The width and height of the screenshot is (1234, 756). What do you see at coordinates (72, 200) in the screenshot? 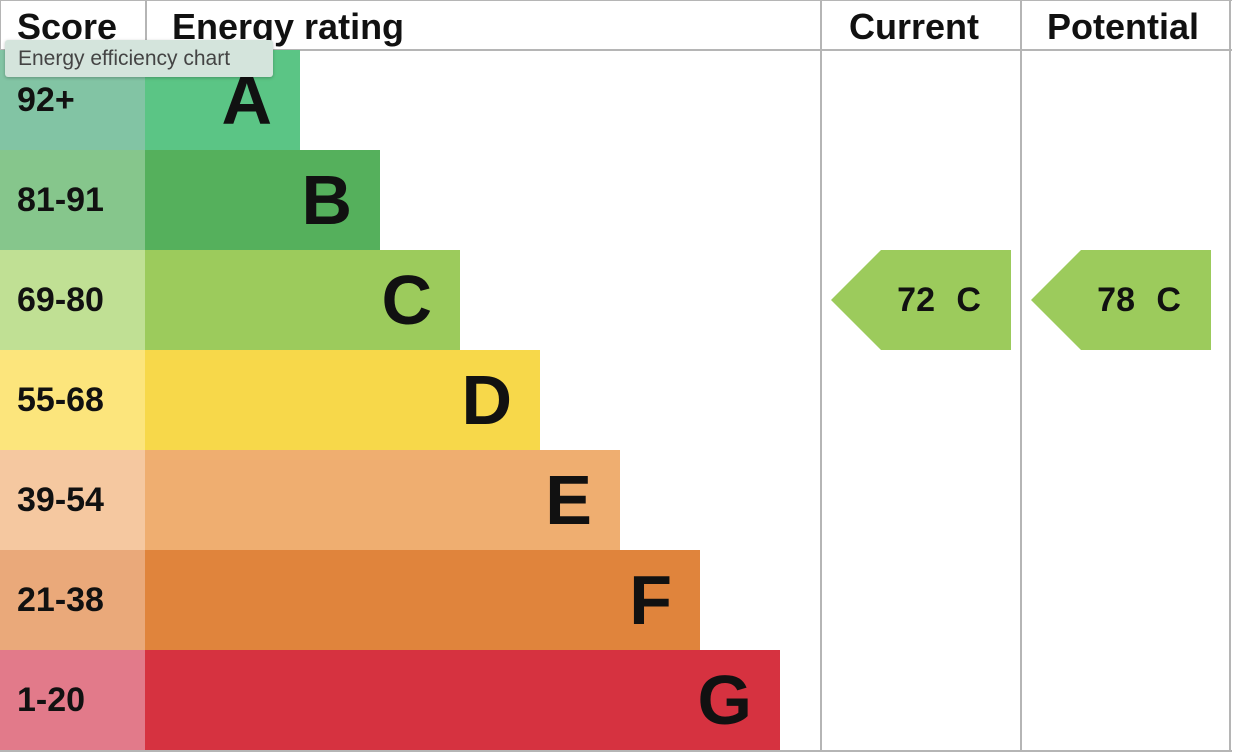
I see `score-range-b: 81-91` at bounding box center [72, 200].